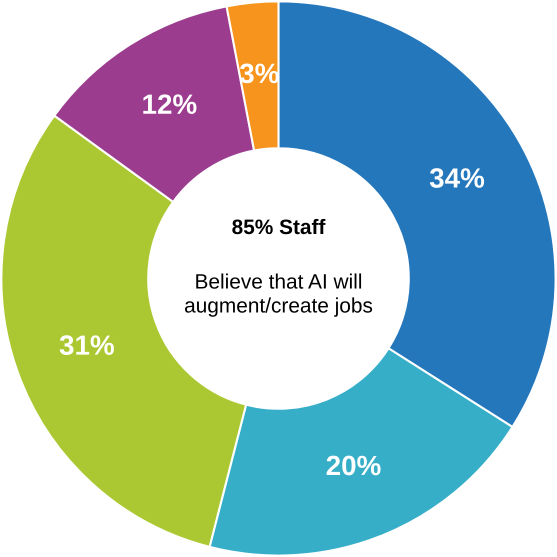 Image resolution: width=557 pixels, height=557 pixels. Describe the element at coordinates (259, 74) in the screenshot. I see `data-label: 3%` at that location.